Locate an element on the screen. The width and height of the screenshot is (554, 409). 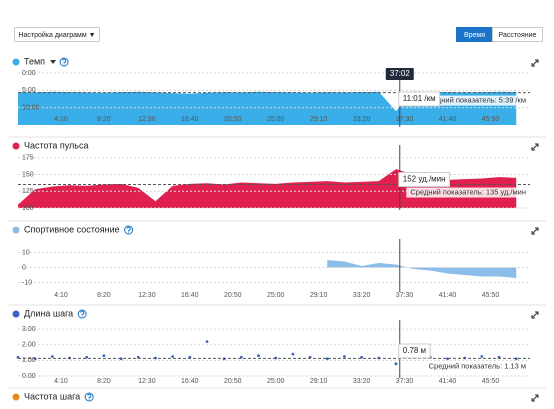
chart-settings-button: Настройка диаграмм ▼ is located at coordinates (57, 34).